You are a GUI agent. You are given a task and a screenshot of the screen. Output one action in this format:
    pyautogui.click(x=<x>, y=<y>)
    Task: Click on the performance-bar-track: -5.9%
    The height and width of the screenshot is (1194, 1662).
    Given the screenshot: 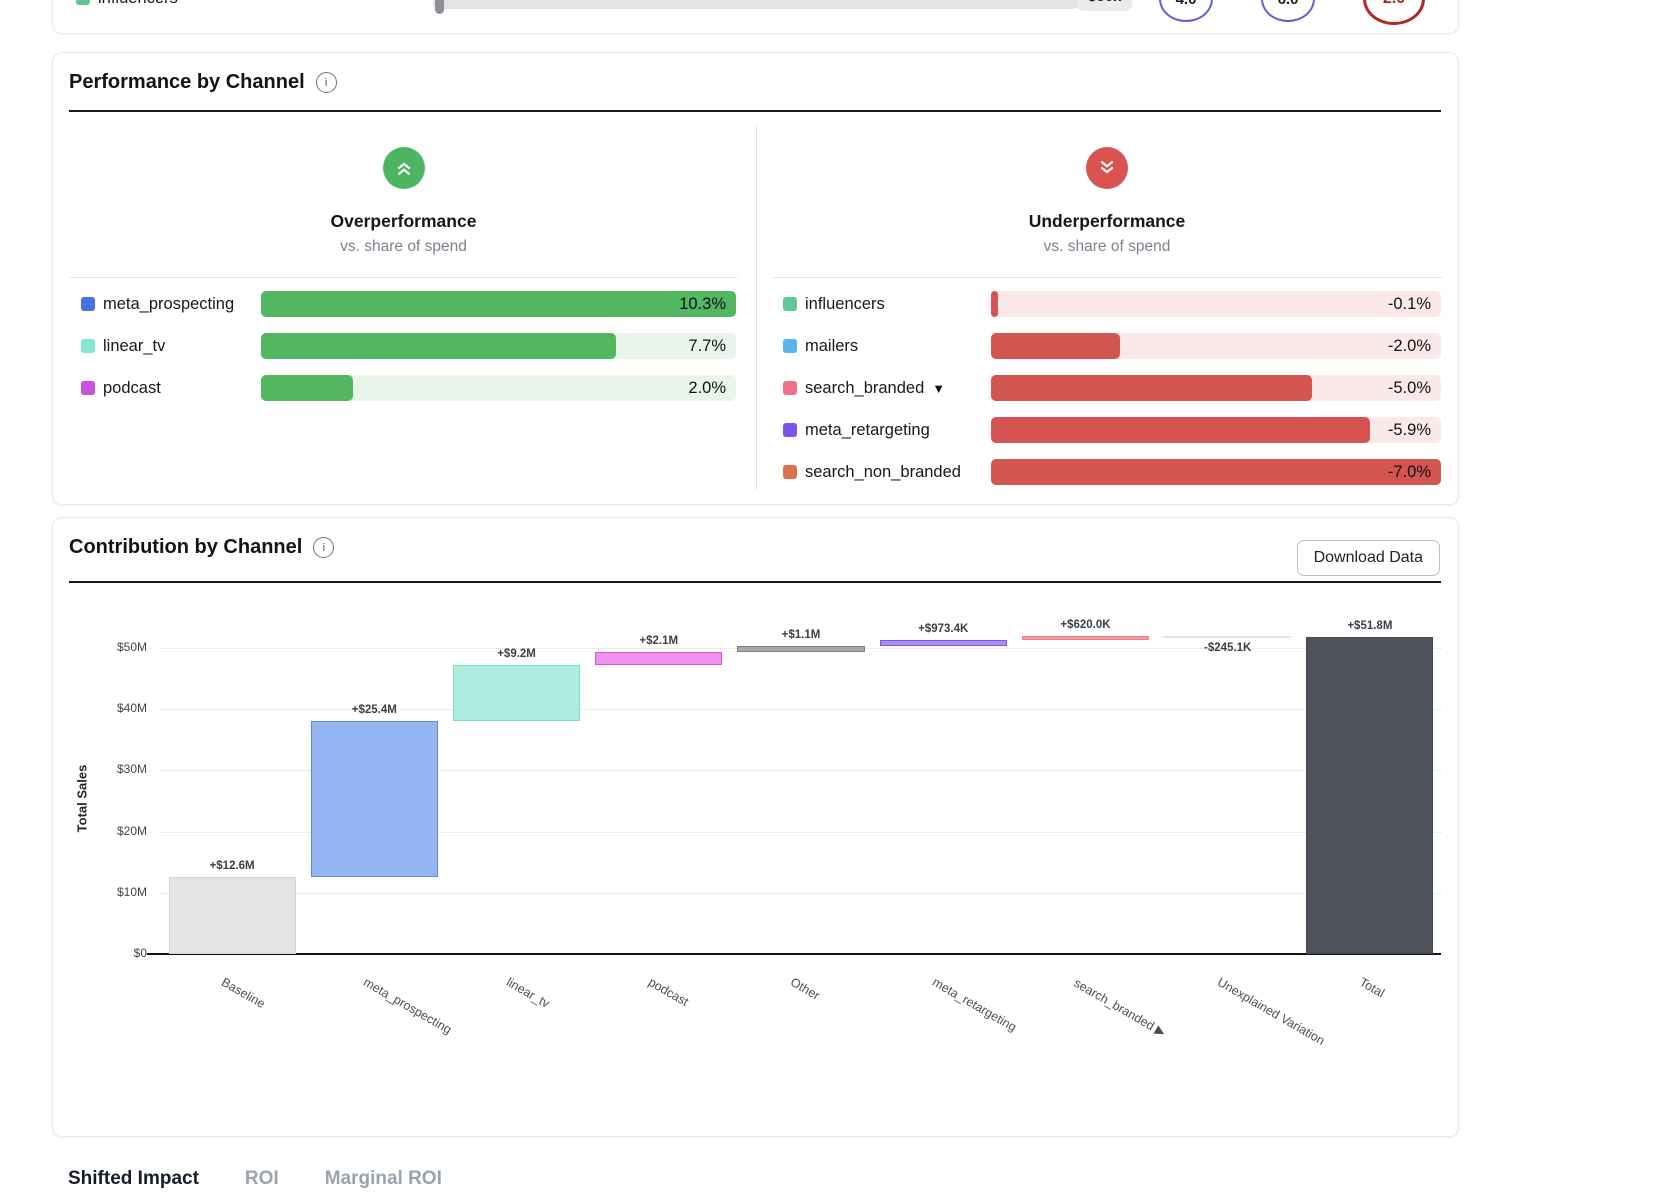 What is the action you would take?
    pyautogui.click(x=1216, y=430)
    